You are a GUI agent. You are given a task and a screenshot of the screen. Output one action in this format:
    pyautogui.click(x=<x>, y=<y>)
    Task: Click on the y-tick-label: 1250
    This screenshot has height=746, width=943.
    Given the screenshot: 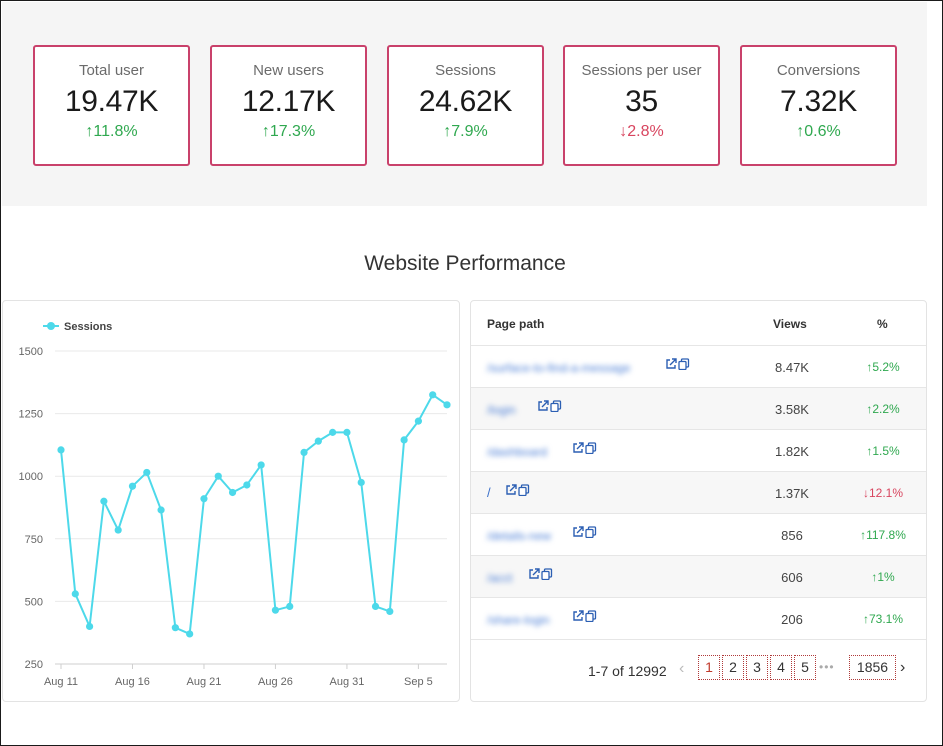 What is the action you would take?
    pyautogui.click(x=31, y=415)
    